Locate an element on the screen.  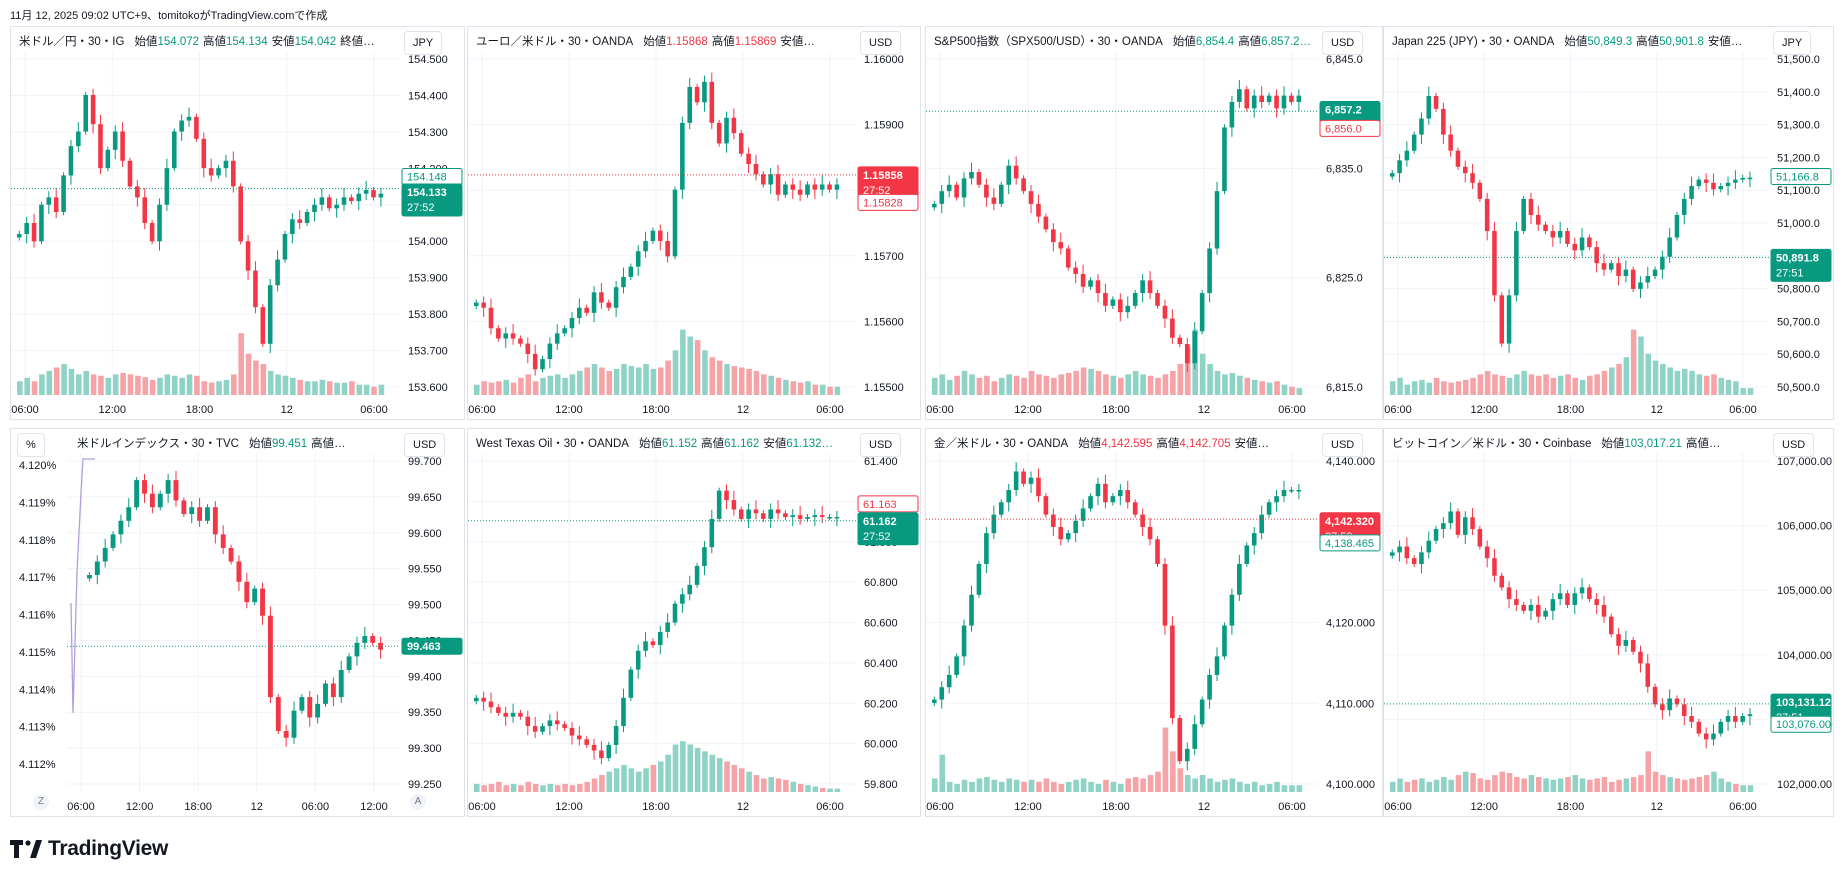
countdown: 27:51 is located at coordinates (1790, 273).